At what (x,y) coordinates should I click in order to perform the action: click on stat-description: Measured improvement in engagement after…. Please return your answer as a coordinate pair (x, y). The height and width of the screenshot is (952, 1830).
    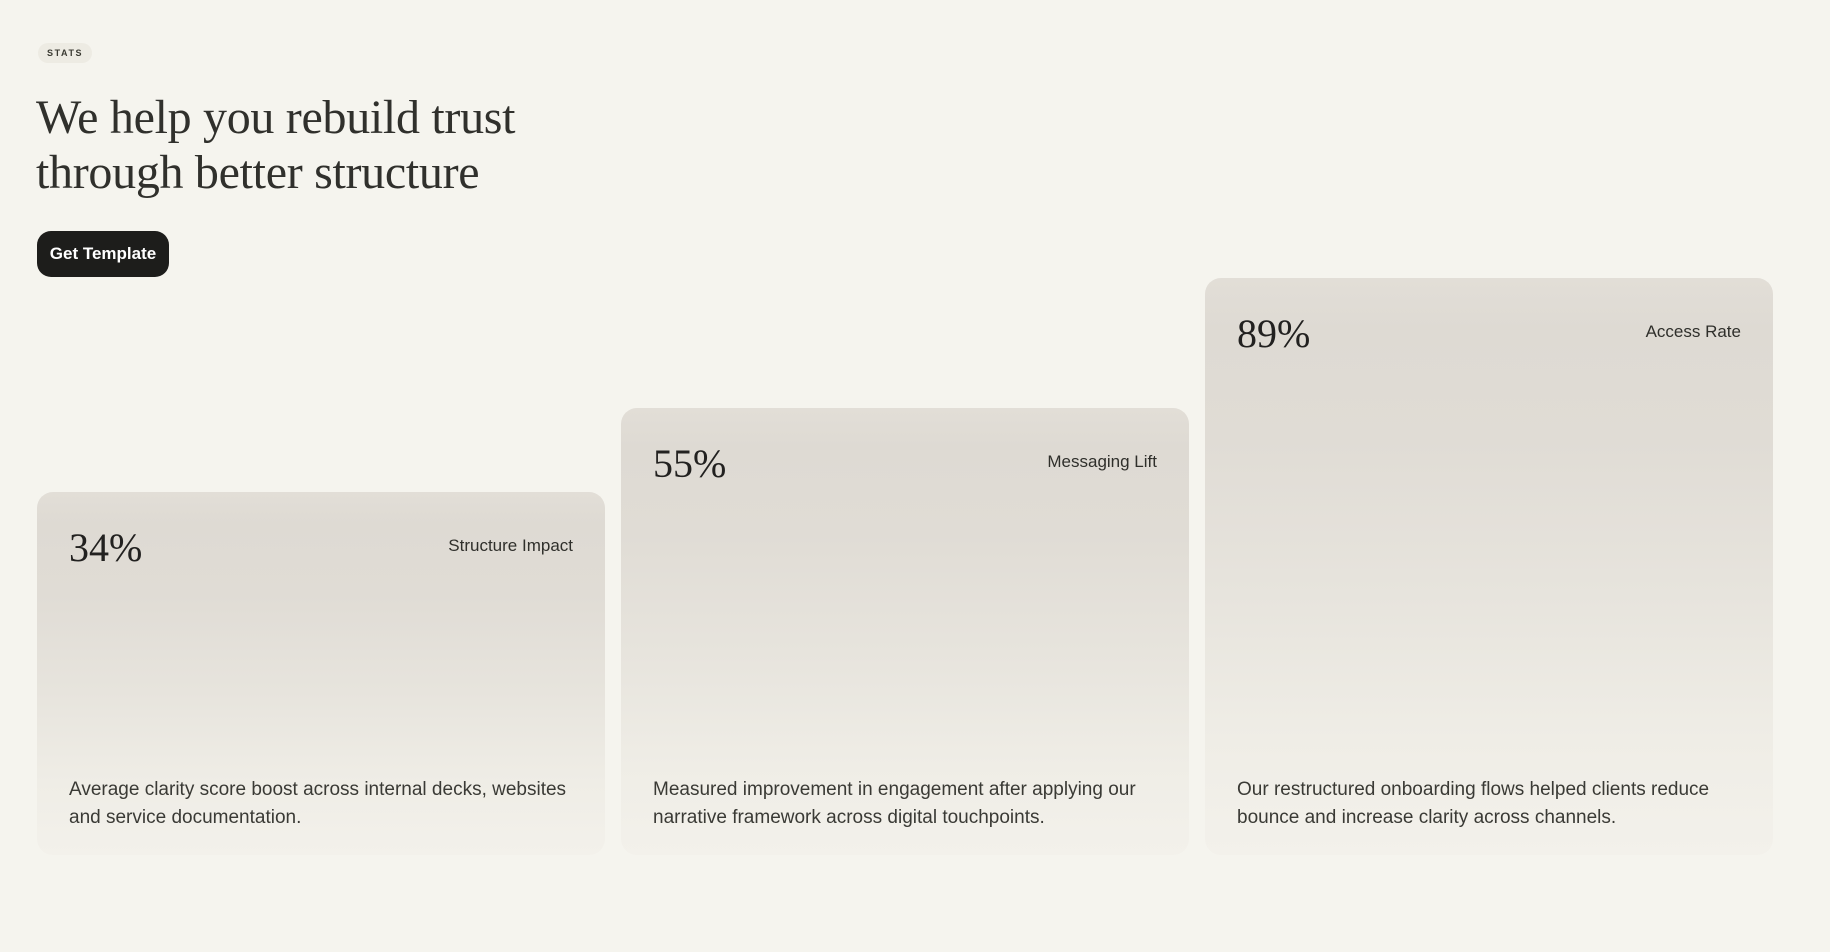
    Looking at the image, I should click on (894, 803).